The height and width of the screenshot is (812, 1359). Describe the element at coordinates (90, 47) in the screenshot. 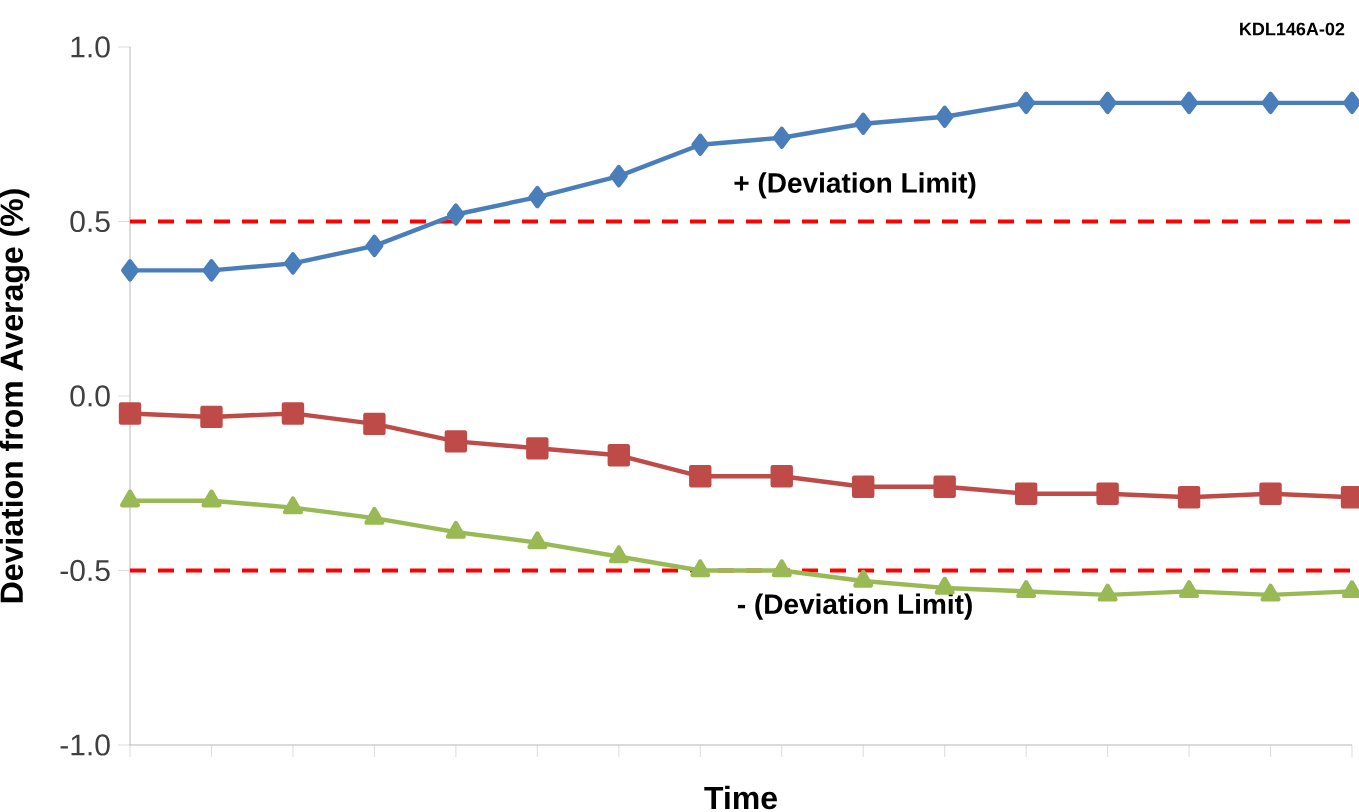

I see `y-tick-label: 1.0` at that location.